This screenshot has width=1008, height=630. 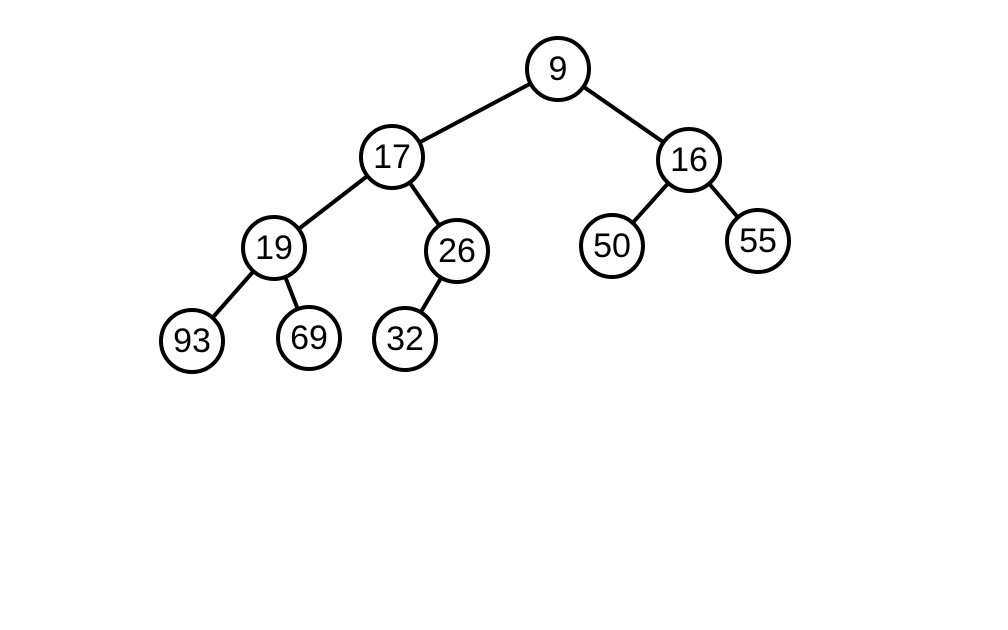 I want to click on tree-node-19: 19, so click(x=274, y=248).